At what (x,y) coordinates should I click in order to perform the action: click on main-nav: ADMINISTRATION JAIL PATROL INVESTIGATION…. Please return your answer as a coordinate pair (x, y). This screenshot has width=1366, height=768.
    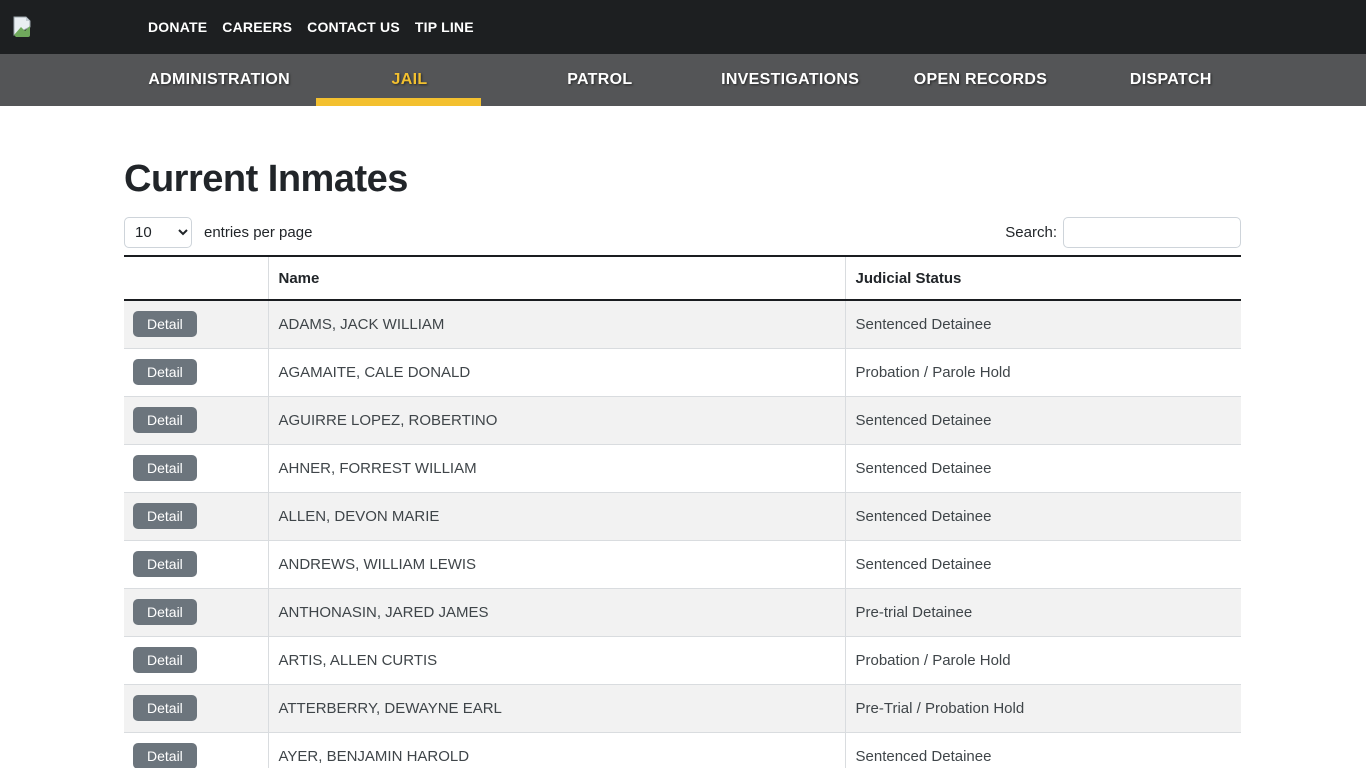
    Looking at the image, I should click on (683, 80).